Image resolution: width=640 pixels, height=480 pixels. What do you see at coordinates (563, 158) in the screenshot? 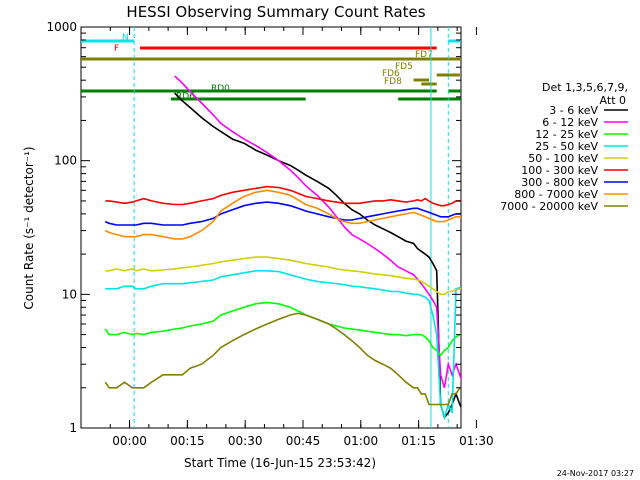
I see `legend-label-4: 50 - 100 keV` at bounding box center [563, 158].